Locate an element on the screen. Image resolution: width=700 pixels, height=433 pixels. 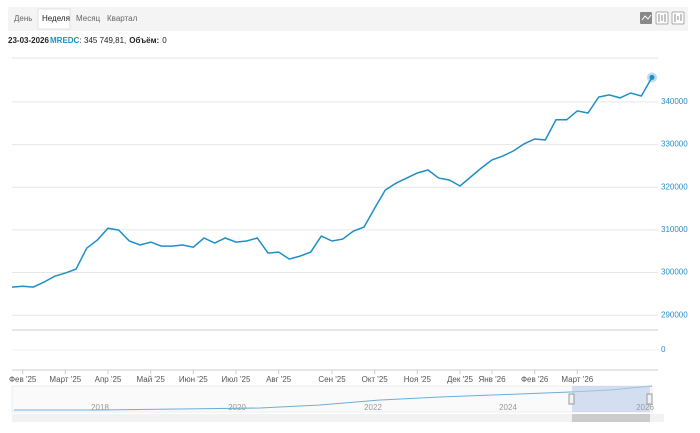
x-tick-label: Май '25 is located at coordinates (151, 379).